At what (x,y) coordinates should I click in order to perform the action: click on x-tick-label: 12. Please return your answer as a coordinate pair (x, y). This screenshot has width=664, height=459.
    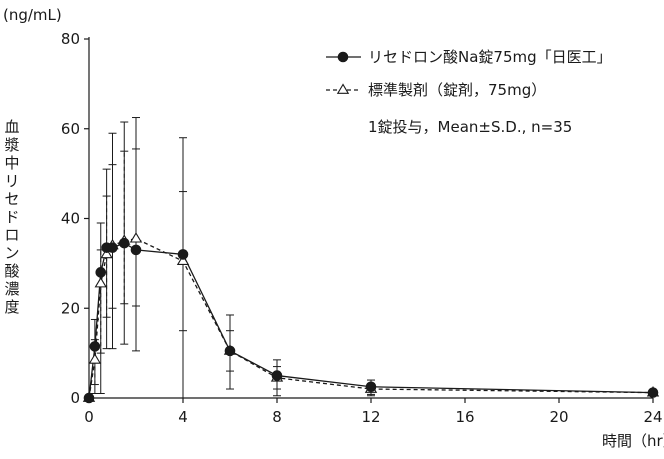
    Looking at the image, I should click on (370, 417).